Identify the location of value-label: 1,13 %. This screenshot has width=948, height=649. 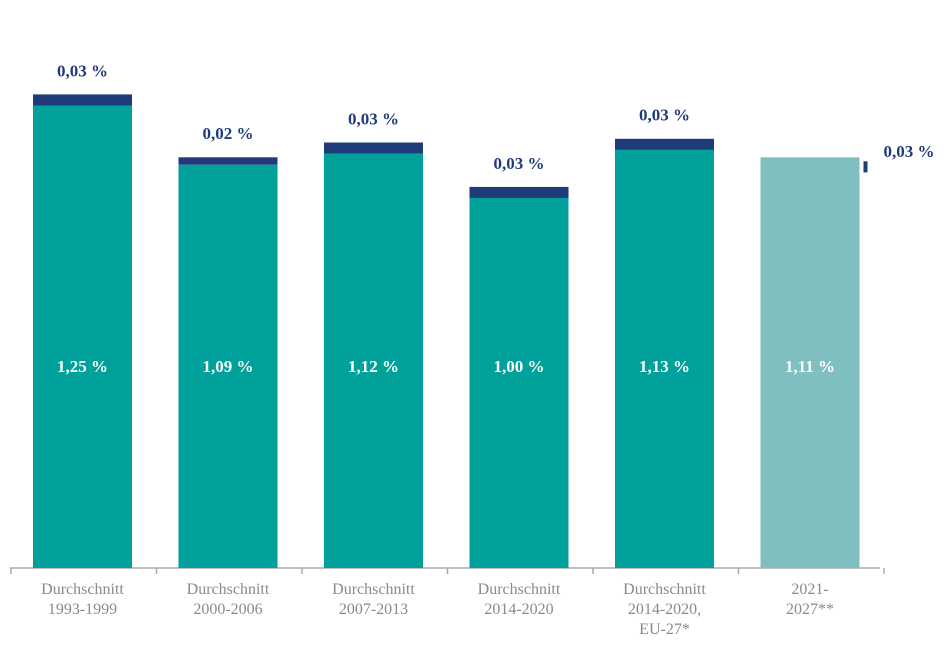
(664, 366).